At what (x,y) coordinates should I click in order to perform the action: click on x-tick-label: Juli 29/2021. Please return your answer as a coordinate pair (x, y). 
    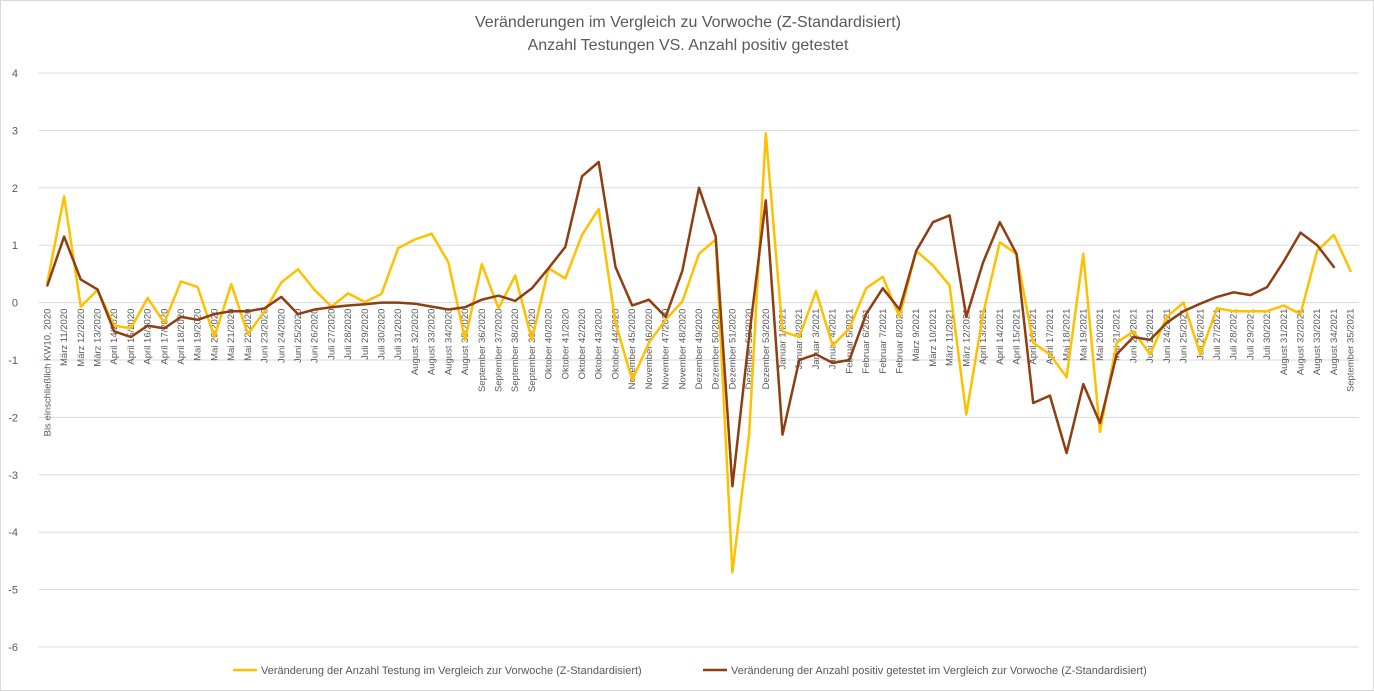
    Looking at the image, I should click on (1250, 334).